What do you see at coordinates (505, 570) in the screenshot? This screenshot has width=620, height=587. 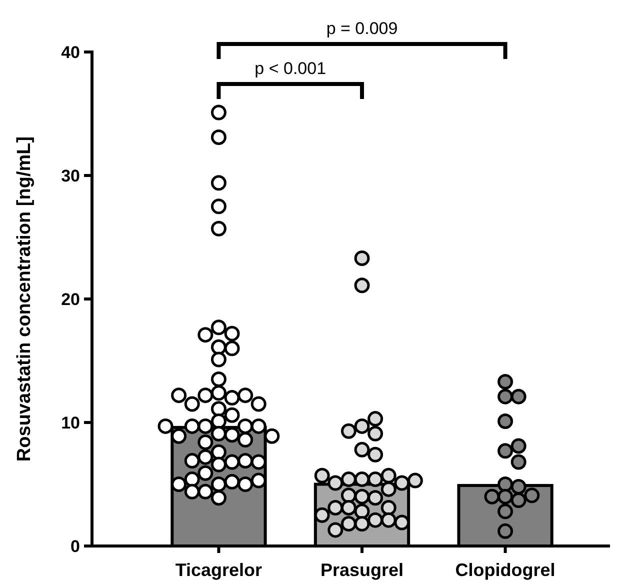 I see `x-tick-label: Clopidogrel` at bounding box center [505, 570].